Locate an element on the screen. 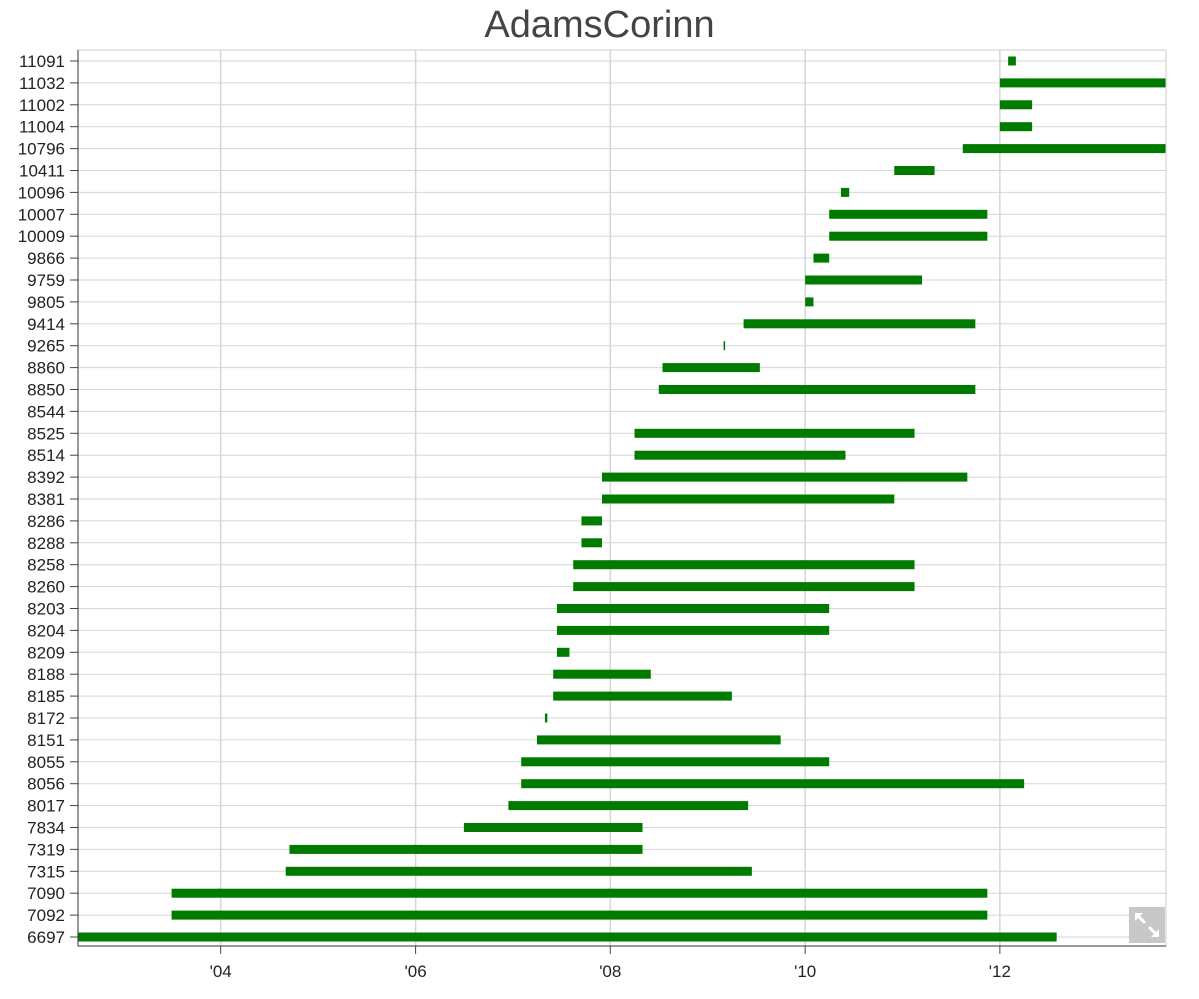 The width and height of the screenshot is (1199, 999). y-tick-label: 8392 is located at coordinates (46, 477).